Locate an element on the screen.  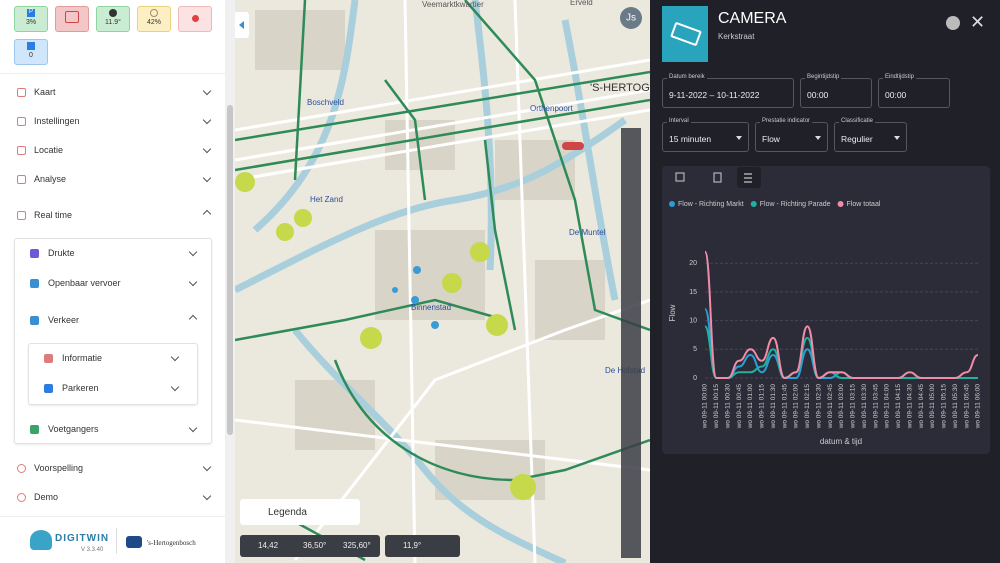
filter-label: Eindtijdstip is located at coordinates (900, 77).